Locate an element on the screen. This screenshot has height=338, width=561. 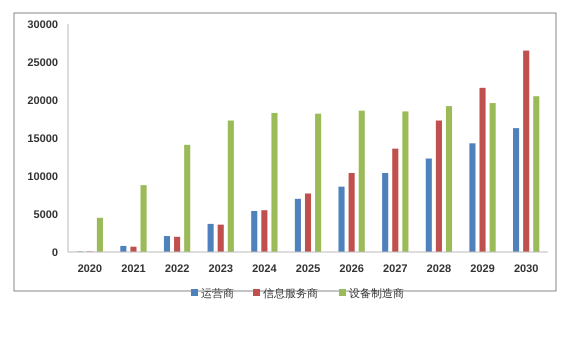
y-tick-label: 25000 is located at coordinates (42, 63).